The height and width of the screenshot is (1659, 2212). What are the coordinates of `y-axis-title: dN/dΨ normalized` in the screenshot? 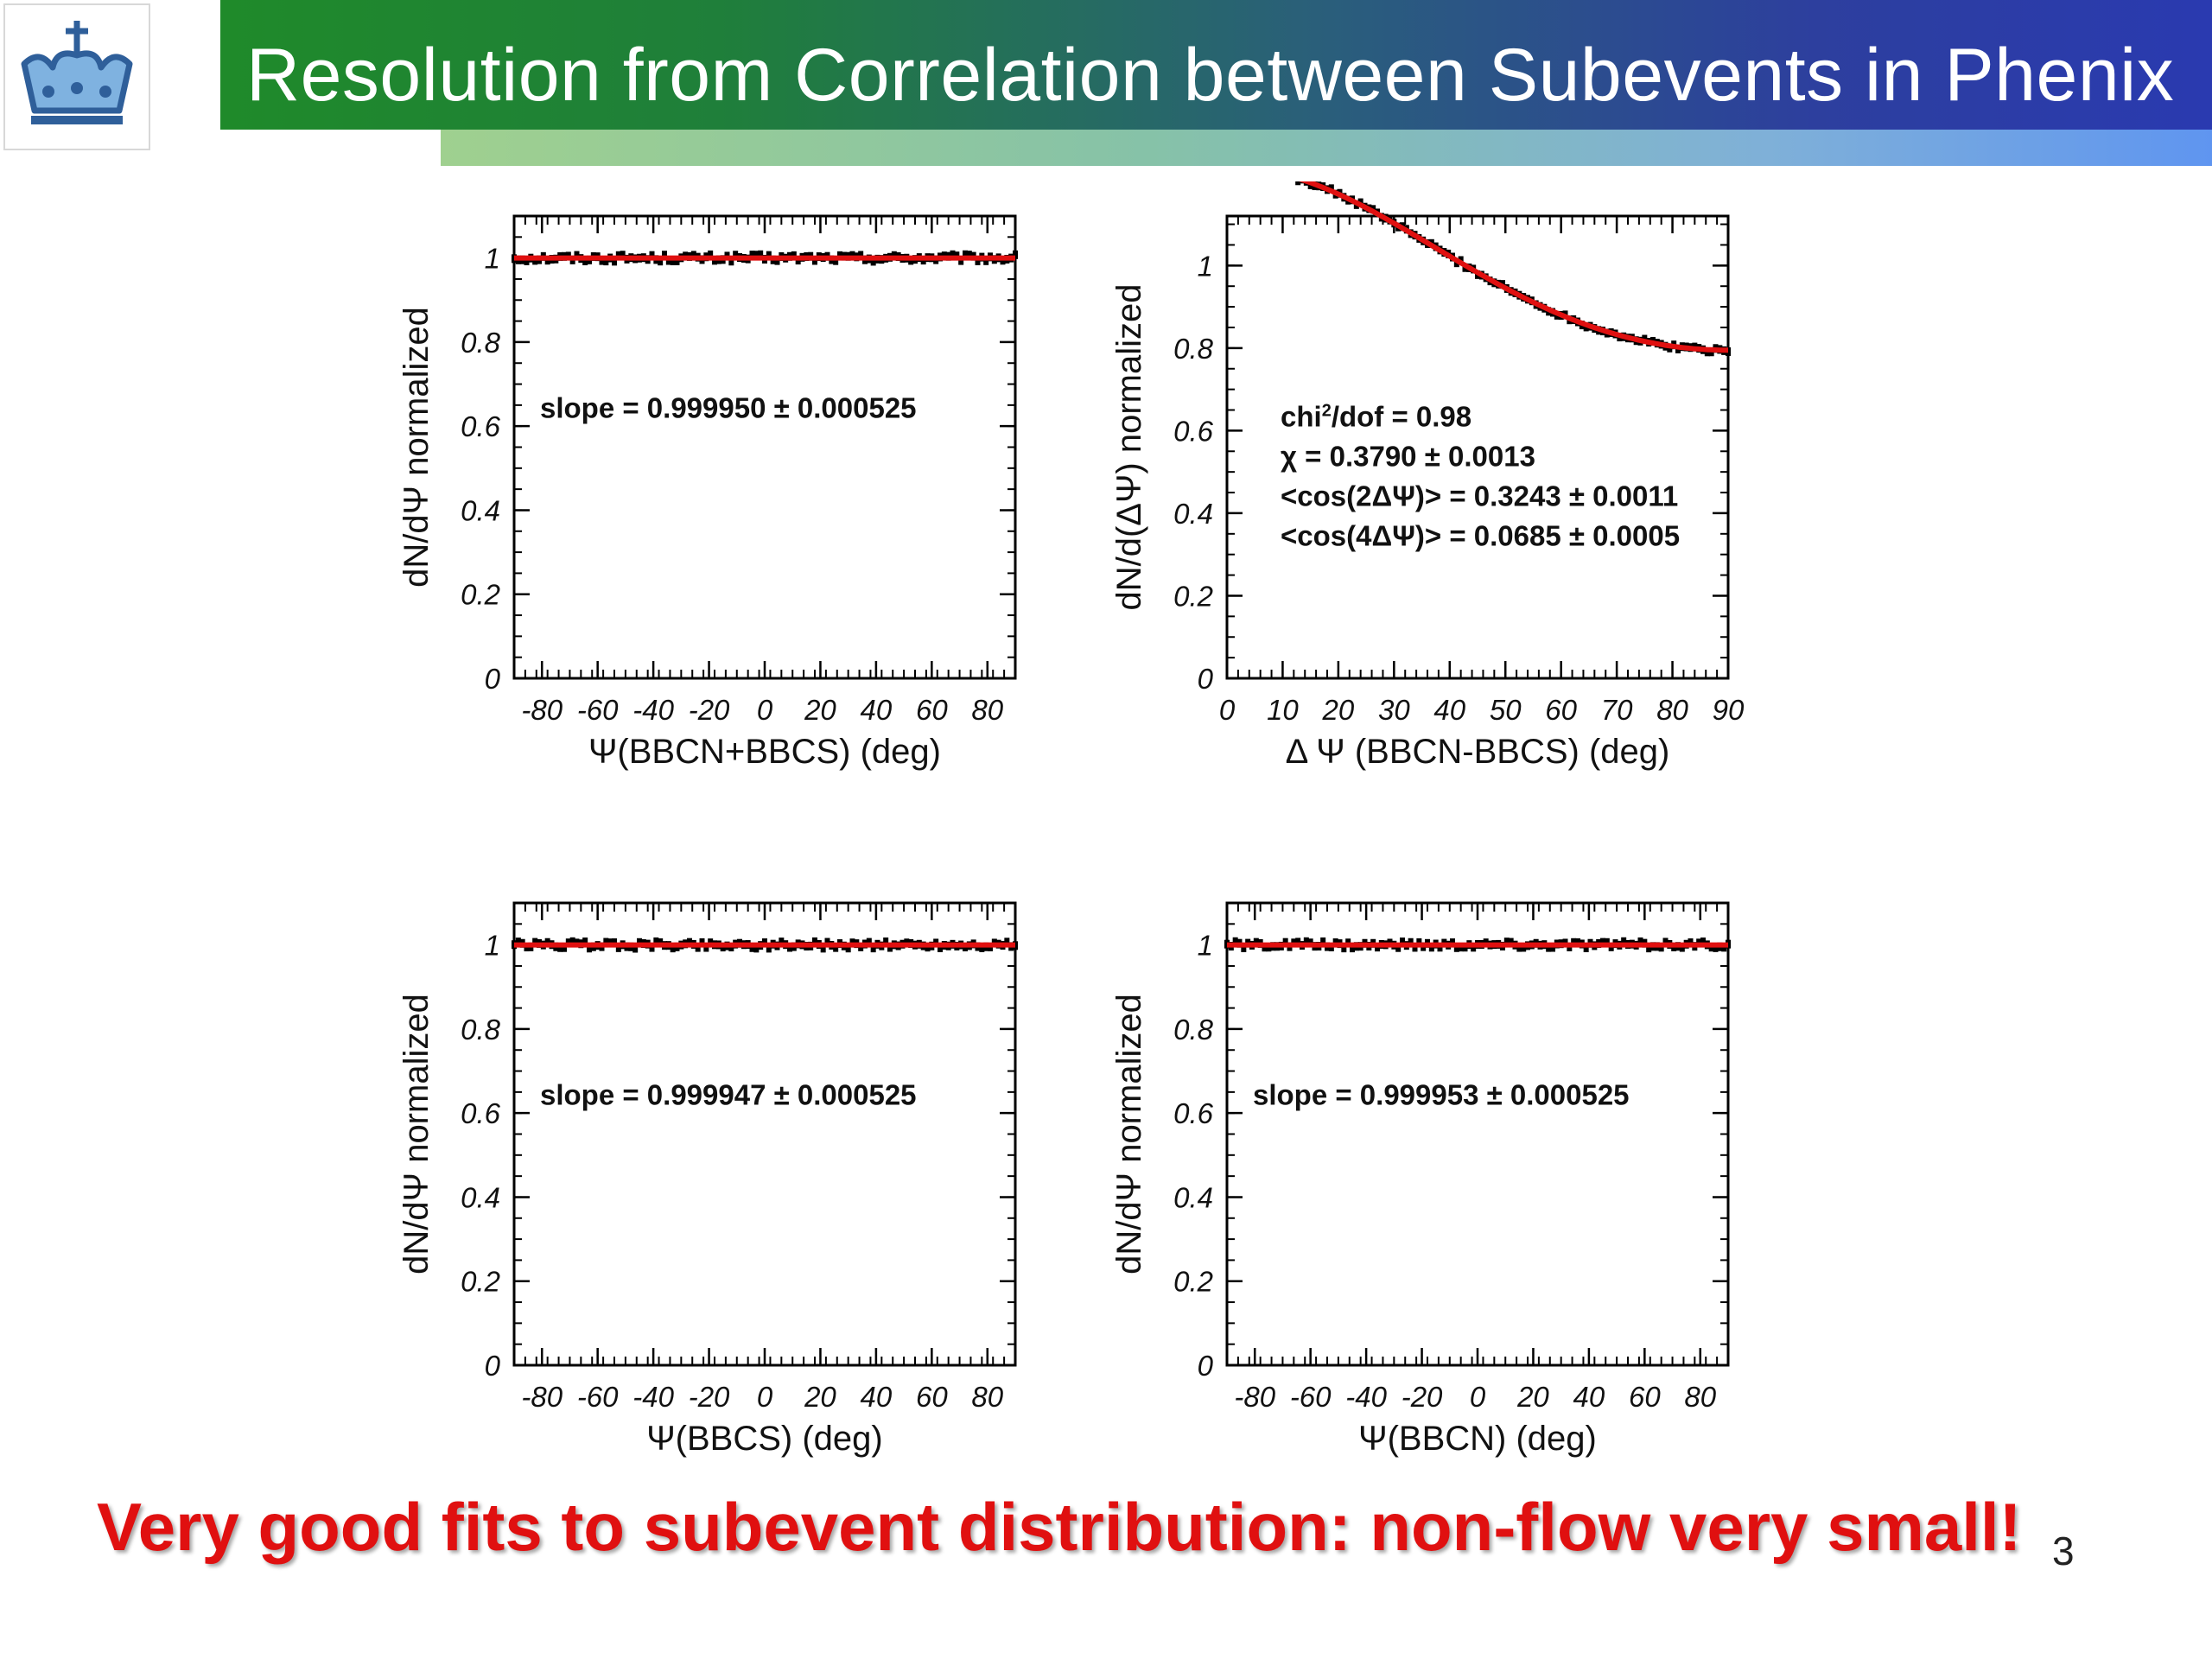 It's located at (416, 1134).